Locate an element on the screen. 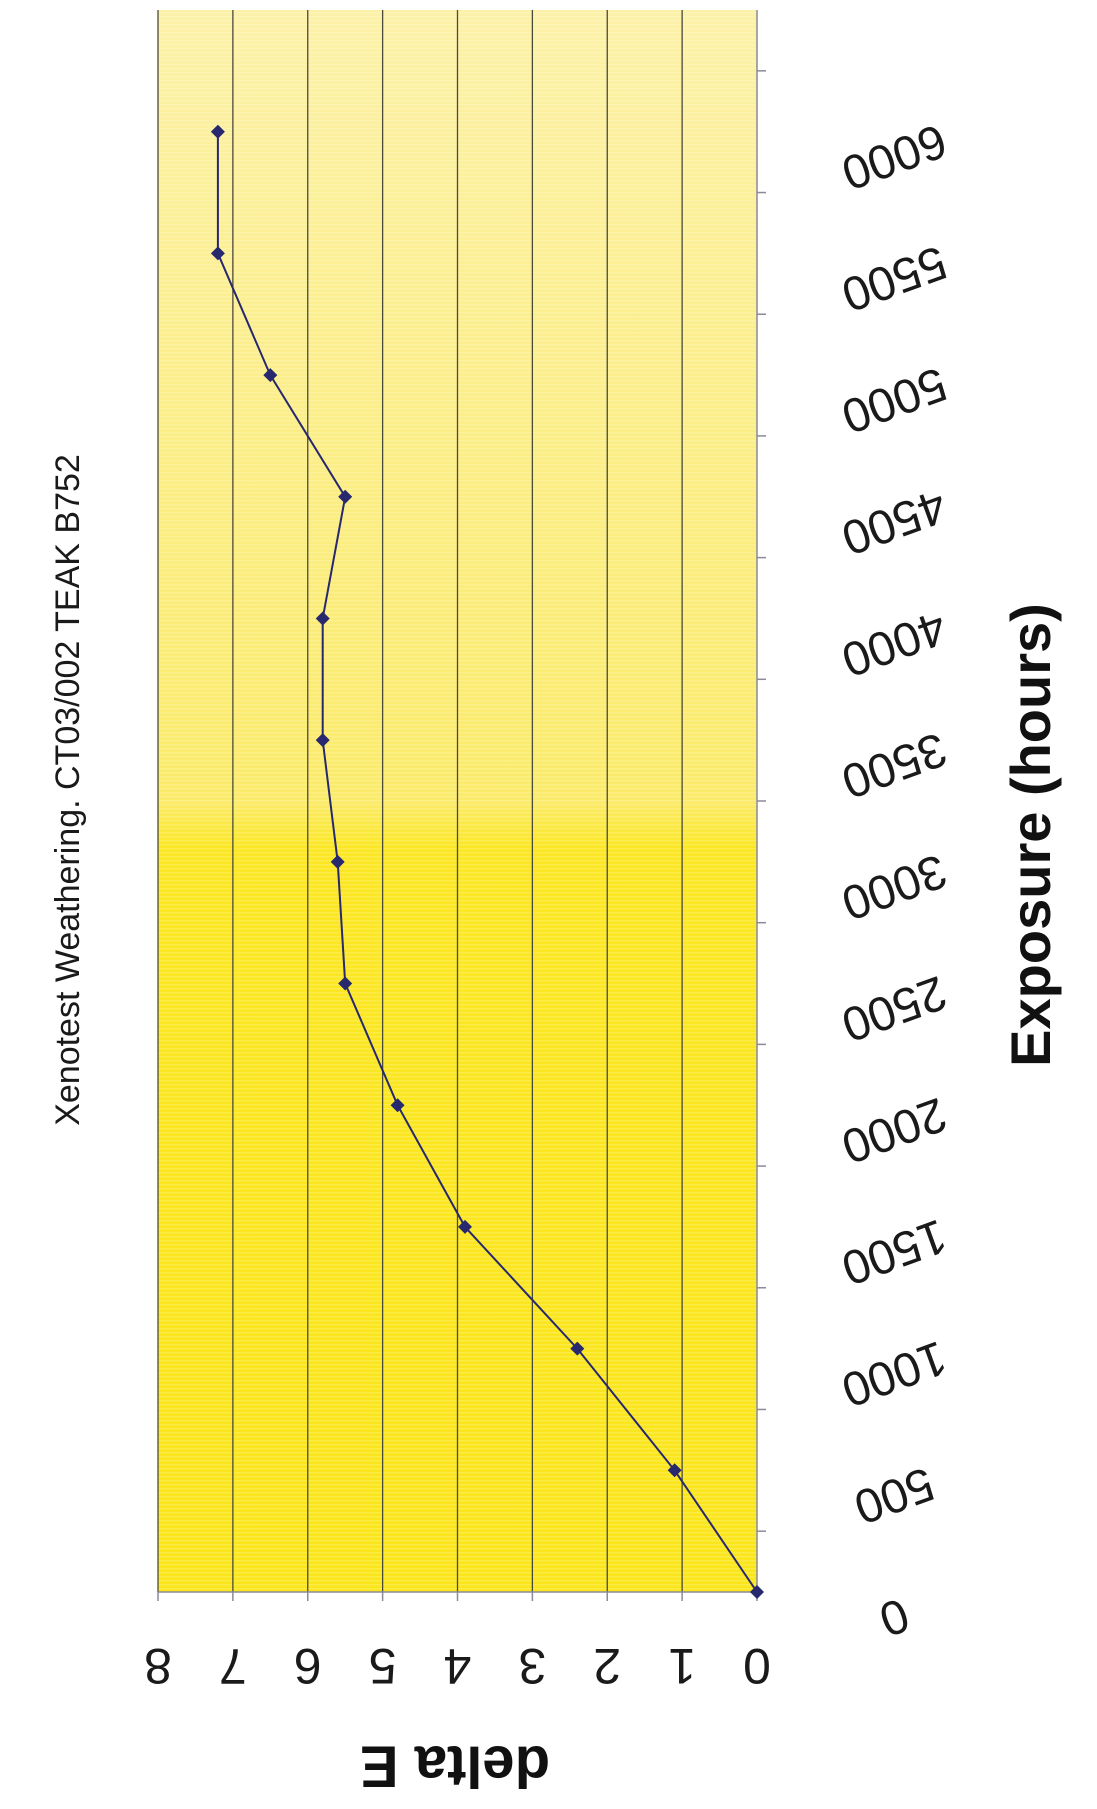  x-tick-label: 5000 is located at coordinates (894, 400).